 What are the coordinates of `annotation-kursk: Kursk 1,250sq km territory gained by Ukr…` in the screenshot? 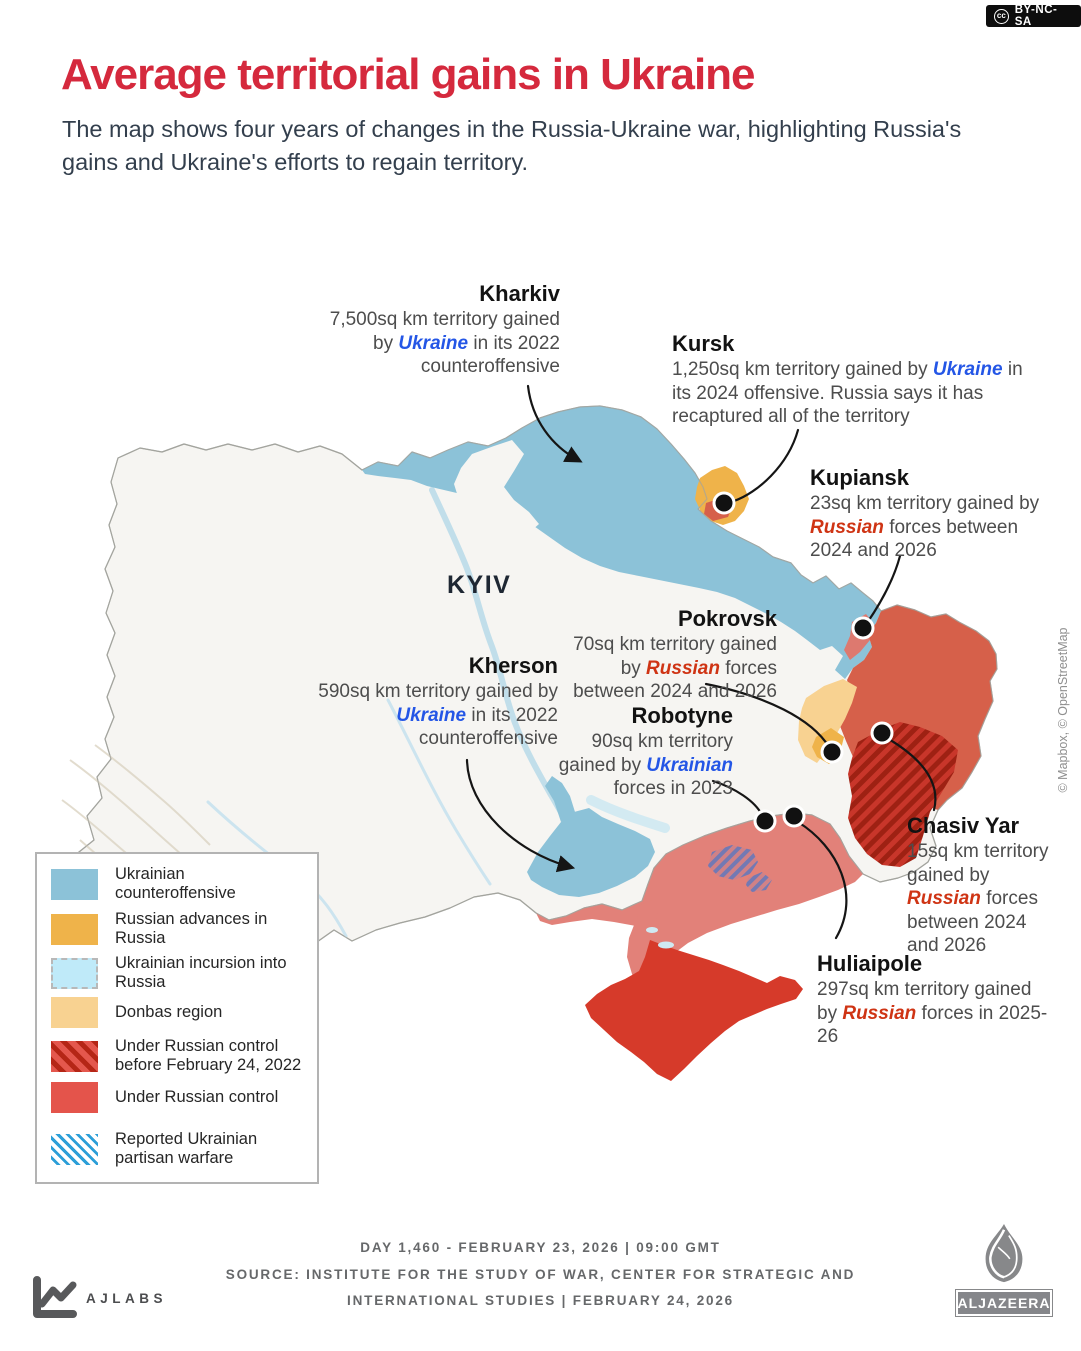 It's located at (853, 380).